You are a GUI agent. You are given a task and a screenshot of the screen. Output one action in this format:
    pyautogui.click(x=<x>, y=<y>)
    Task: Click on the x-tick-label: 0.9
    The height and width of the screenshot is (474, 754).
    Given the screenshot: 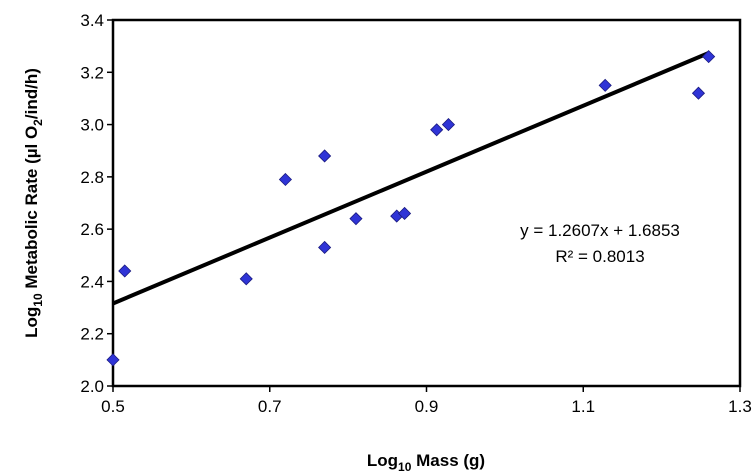 What is the action you would take?
    pyautogui.click(x=427, y=406)
    